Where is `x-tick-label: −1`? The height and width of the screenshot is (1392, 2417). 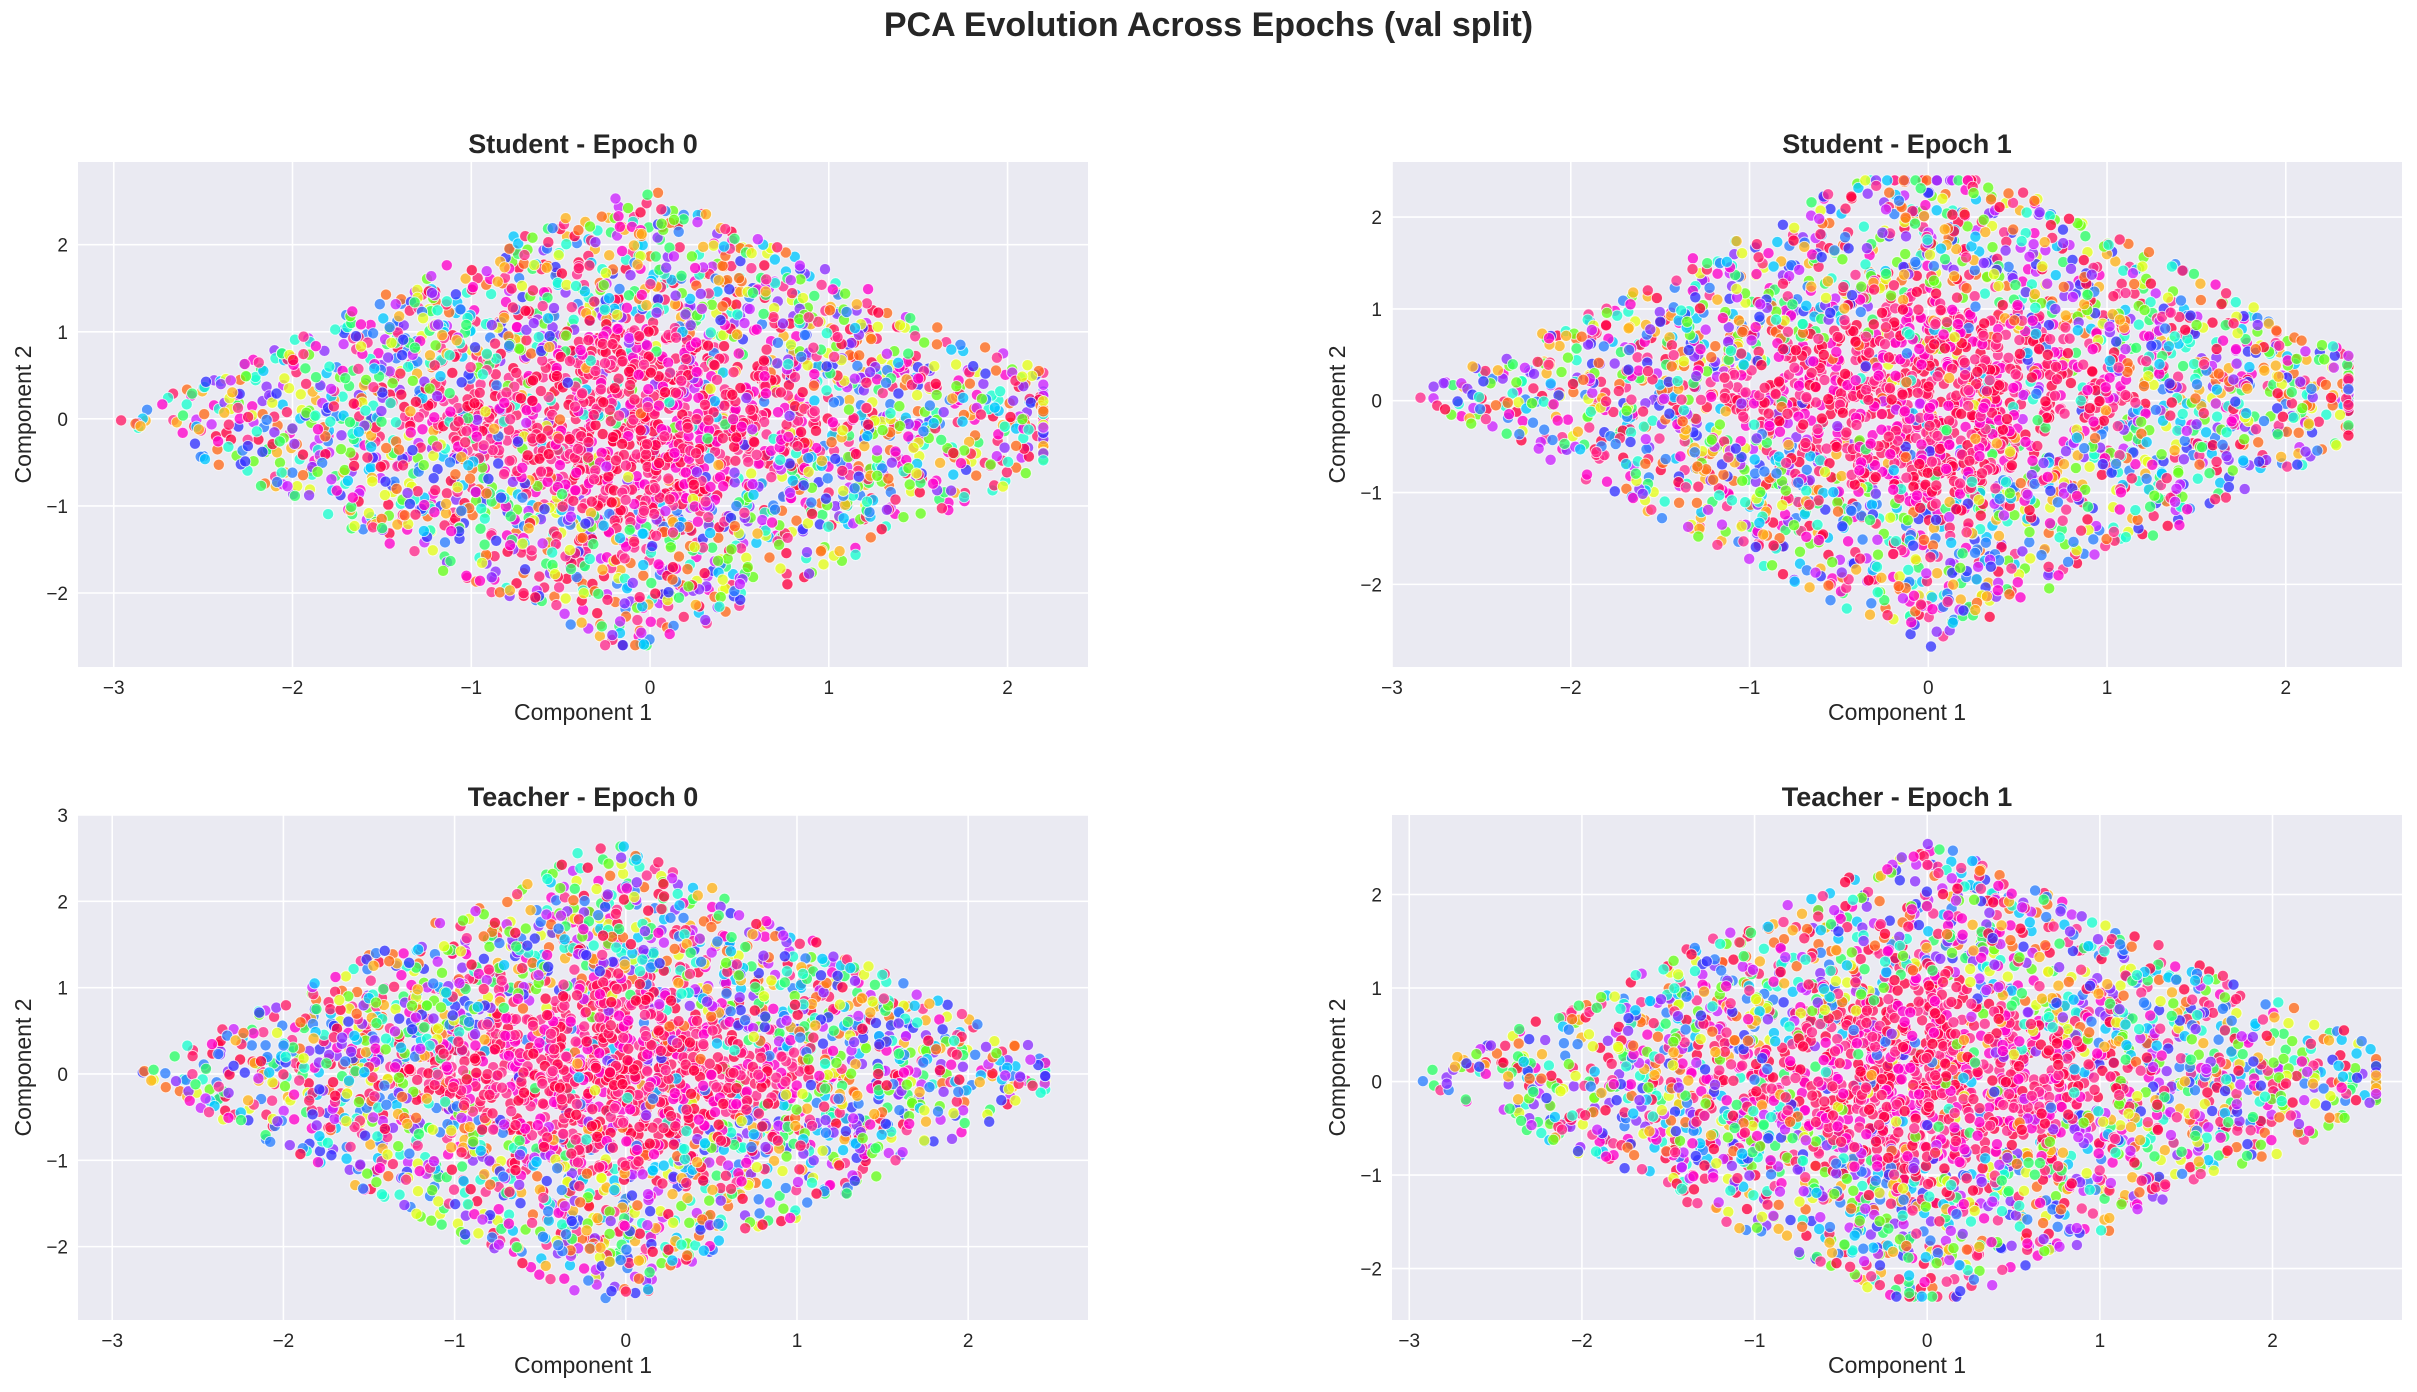
x-tick-label: −1 is located at coordinates (471, 688).